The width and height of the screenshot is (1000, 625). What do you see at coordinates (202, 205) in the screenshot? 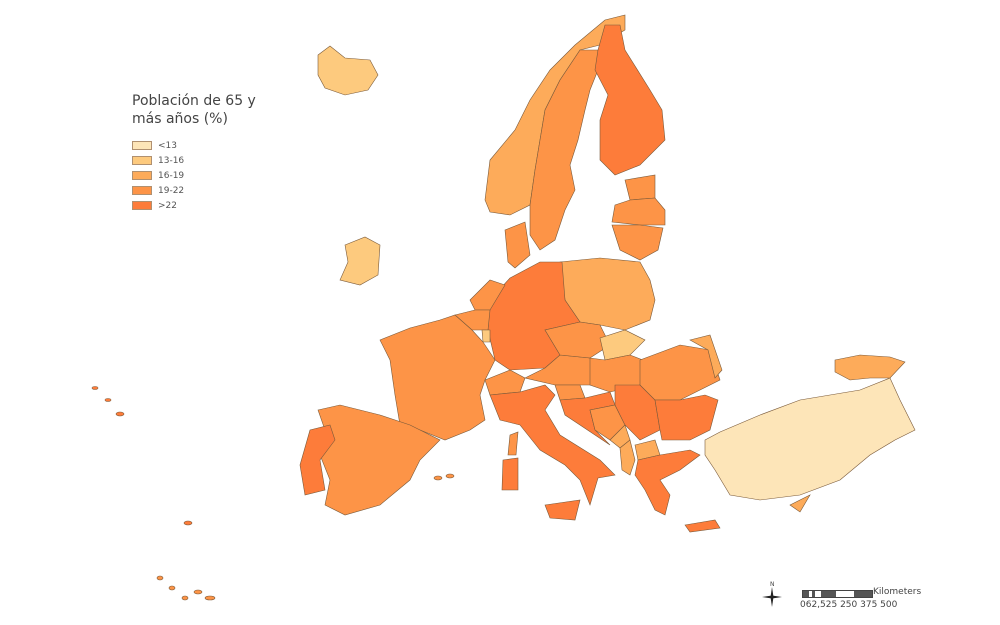
I see `legend-item: >22` at bounding box center [202, 205].